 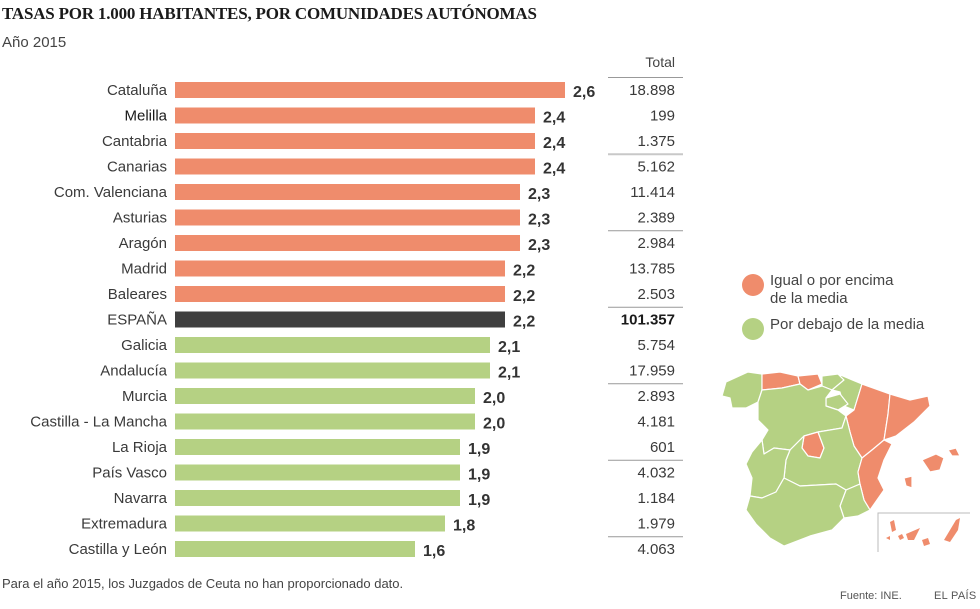 I want to click on total-cell: 2.503, so click(x=656, y=294).